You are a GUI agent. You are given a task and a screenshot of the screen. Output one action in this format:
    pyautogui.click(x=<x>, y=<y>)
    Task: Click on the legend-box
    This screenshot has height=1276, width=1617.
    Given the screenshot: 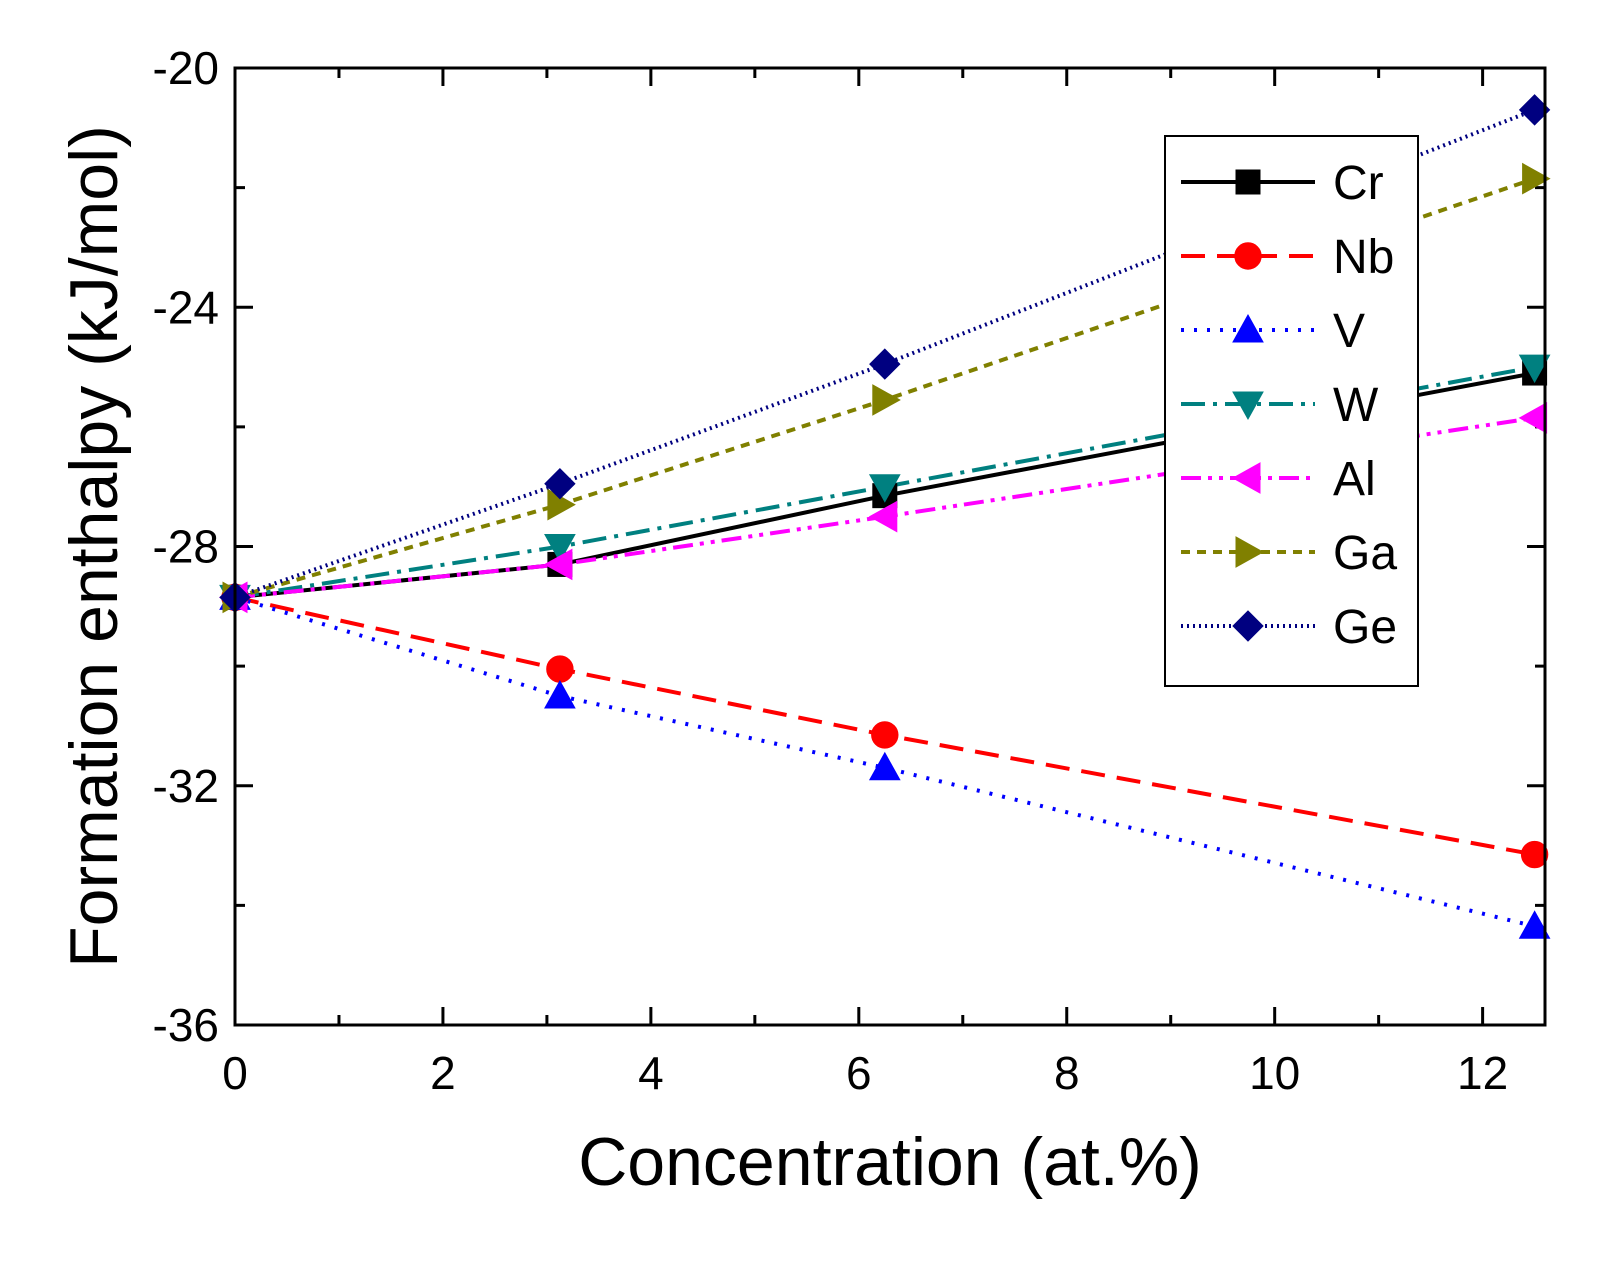 What is the action you would take?
    pyautogui.click(x=1291, y=411)
    